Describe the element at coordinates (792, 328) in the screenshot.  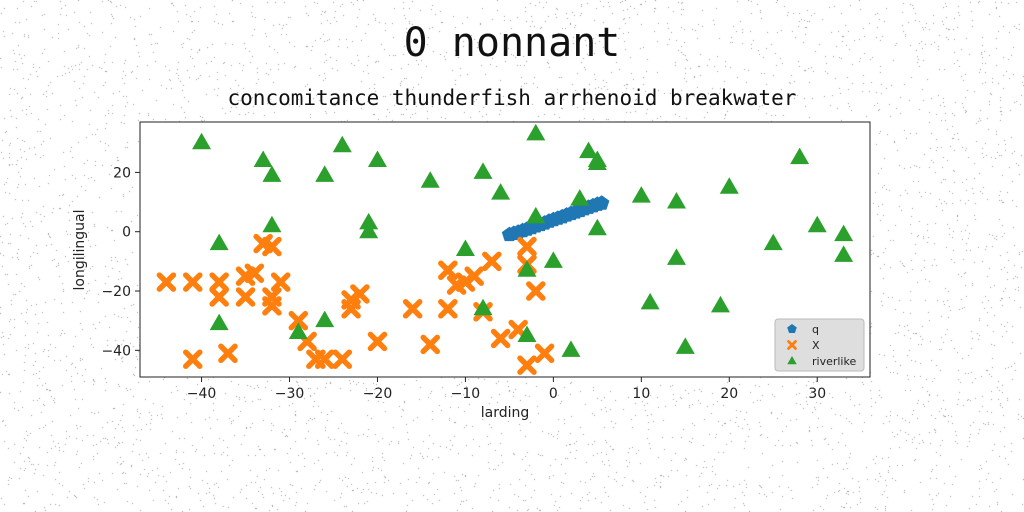
I see `legend-marker-q` at that location.